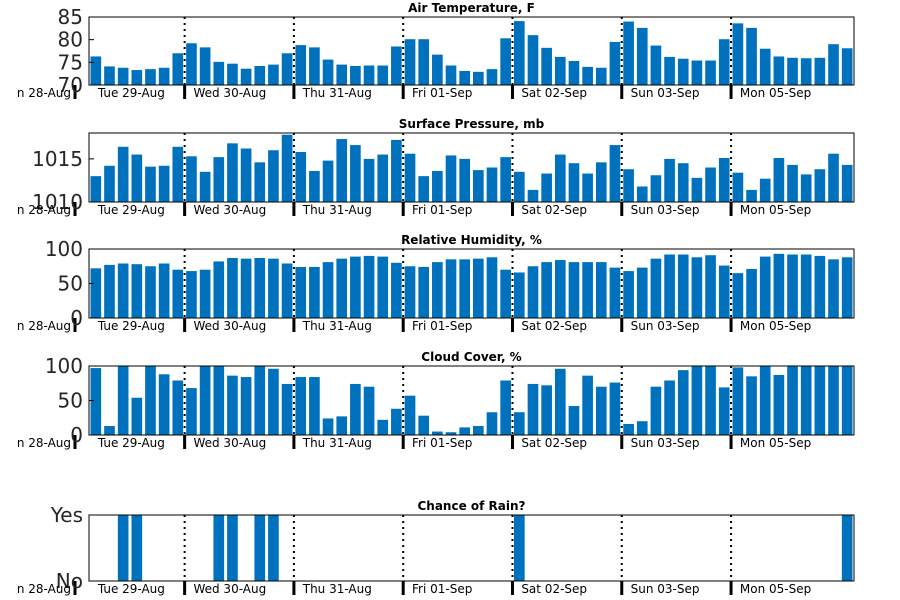 The width and height of the screenshot is (900, 600). Describe the element at coordinates (44, 210) in the screenshot. I see `surface-pressure-mb-xtick-label: n 28-Aug` at that location.